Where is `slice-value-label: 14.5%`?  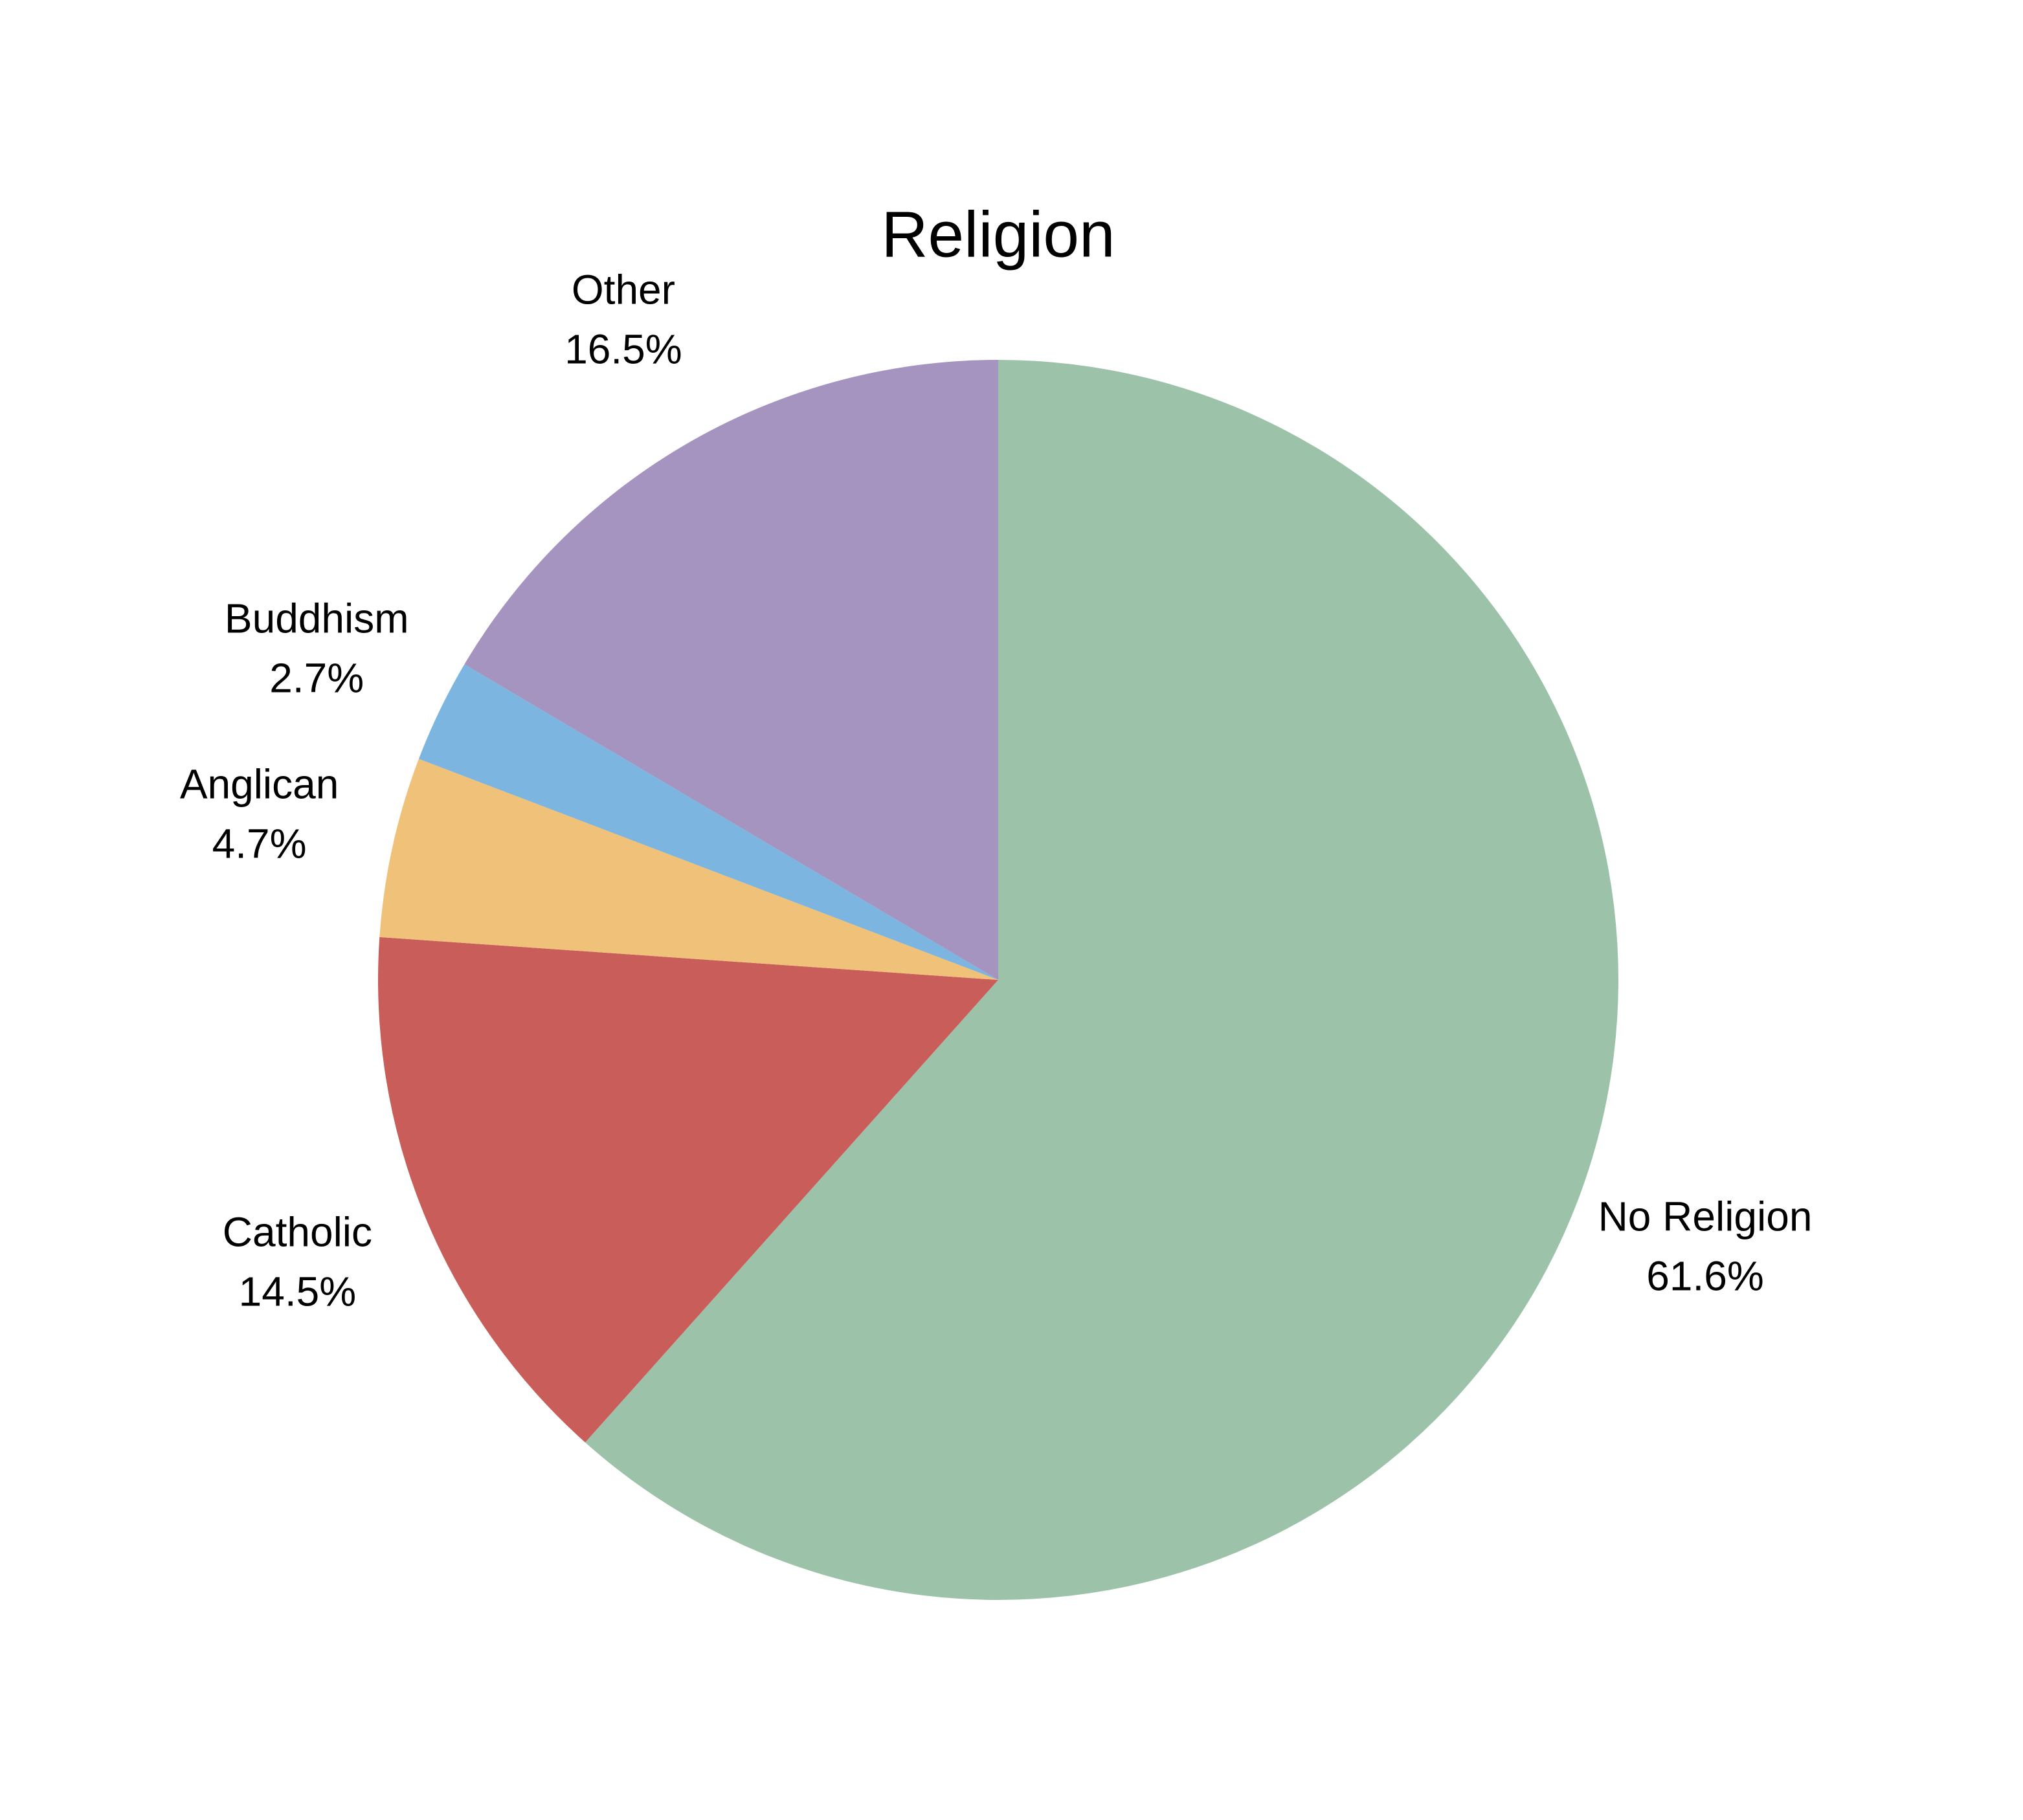
slice-value-label: 14.5% is located at coordinates (297, 1291).